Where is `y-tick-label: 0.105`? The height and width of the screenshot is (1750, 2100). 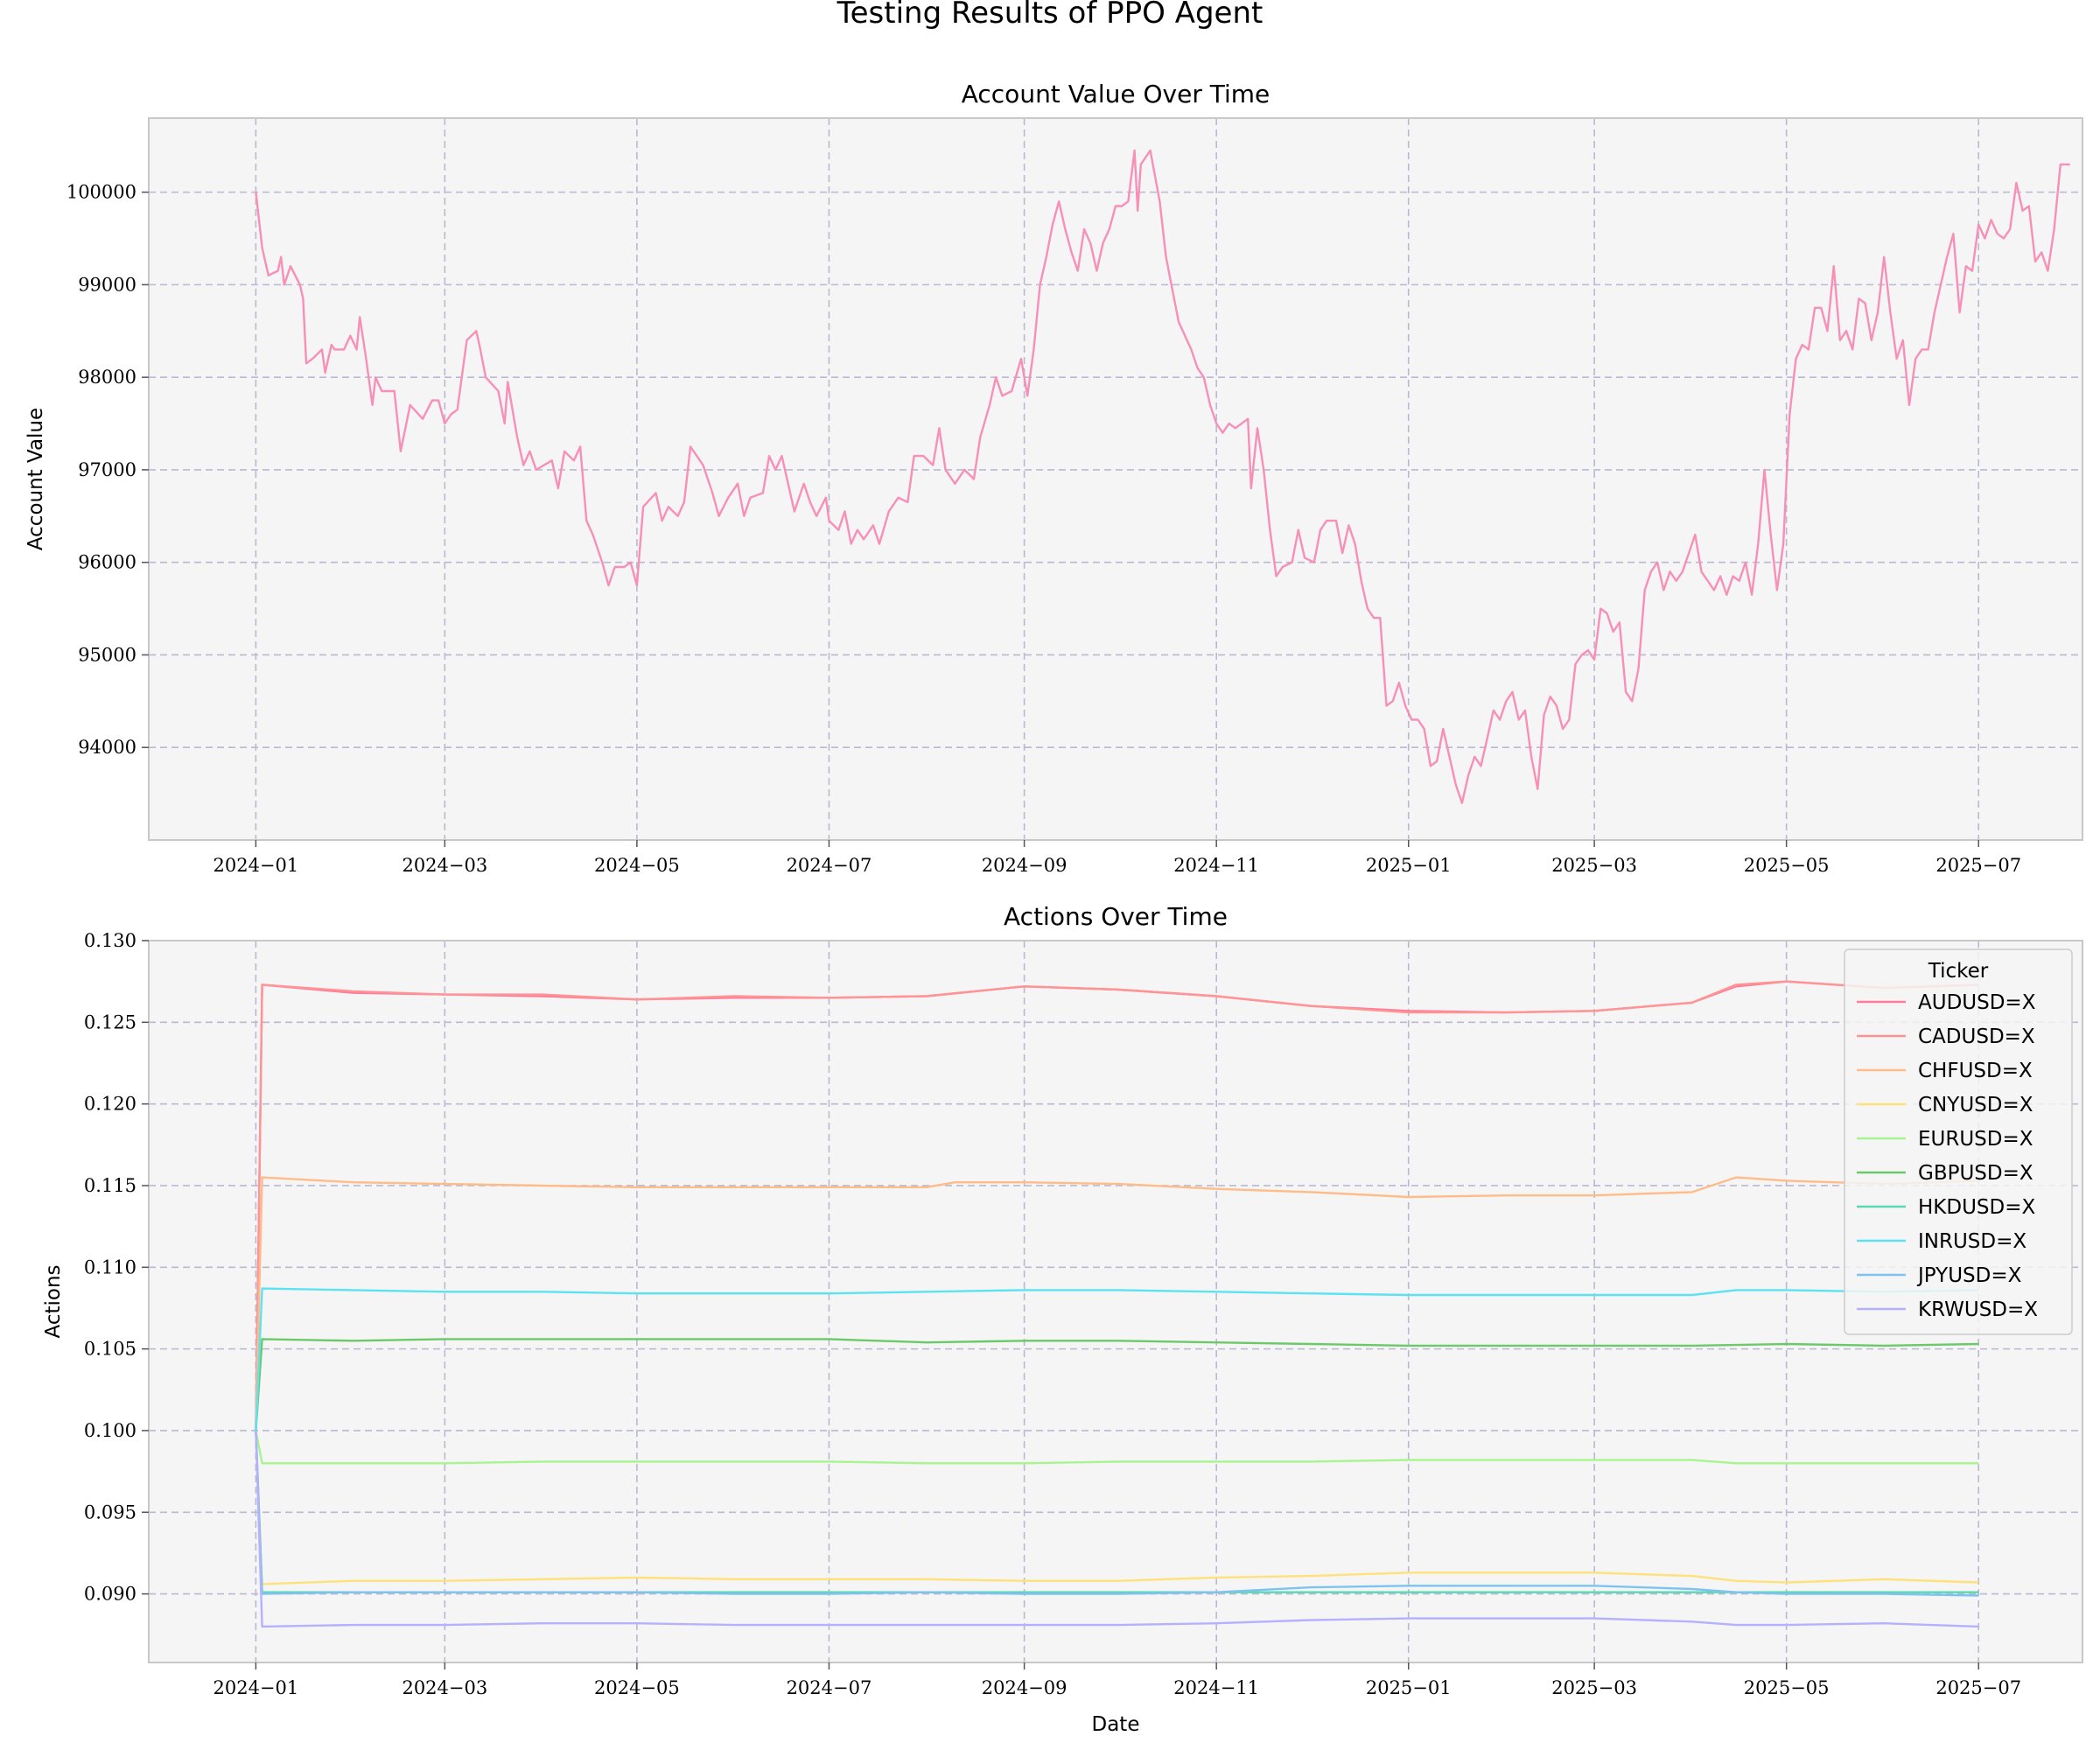
y-tick-label: 0.105 is located at coordinates (110, 1349).